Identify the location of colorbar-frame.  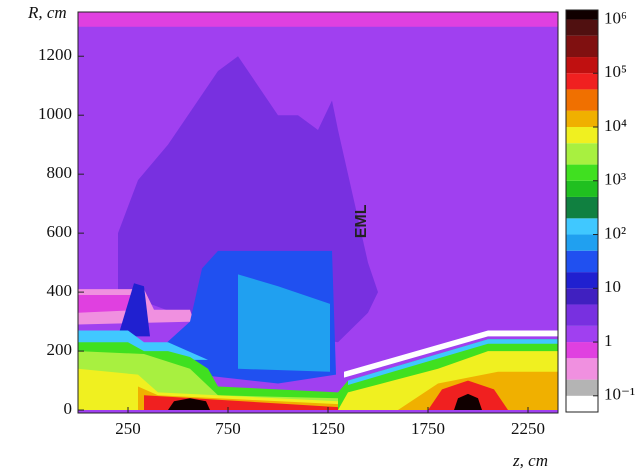
(582, 211).